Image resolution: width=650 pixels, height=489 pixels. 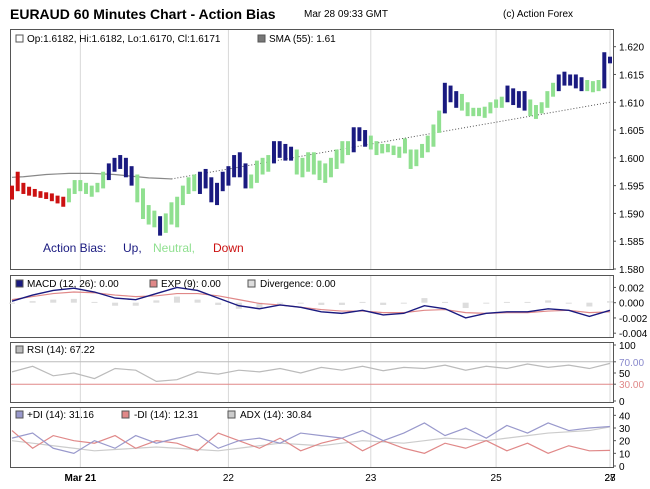 I want to click on macd-legend-swatch, so click(x=19, y=283).